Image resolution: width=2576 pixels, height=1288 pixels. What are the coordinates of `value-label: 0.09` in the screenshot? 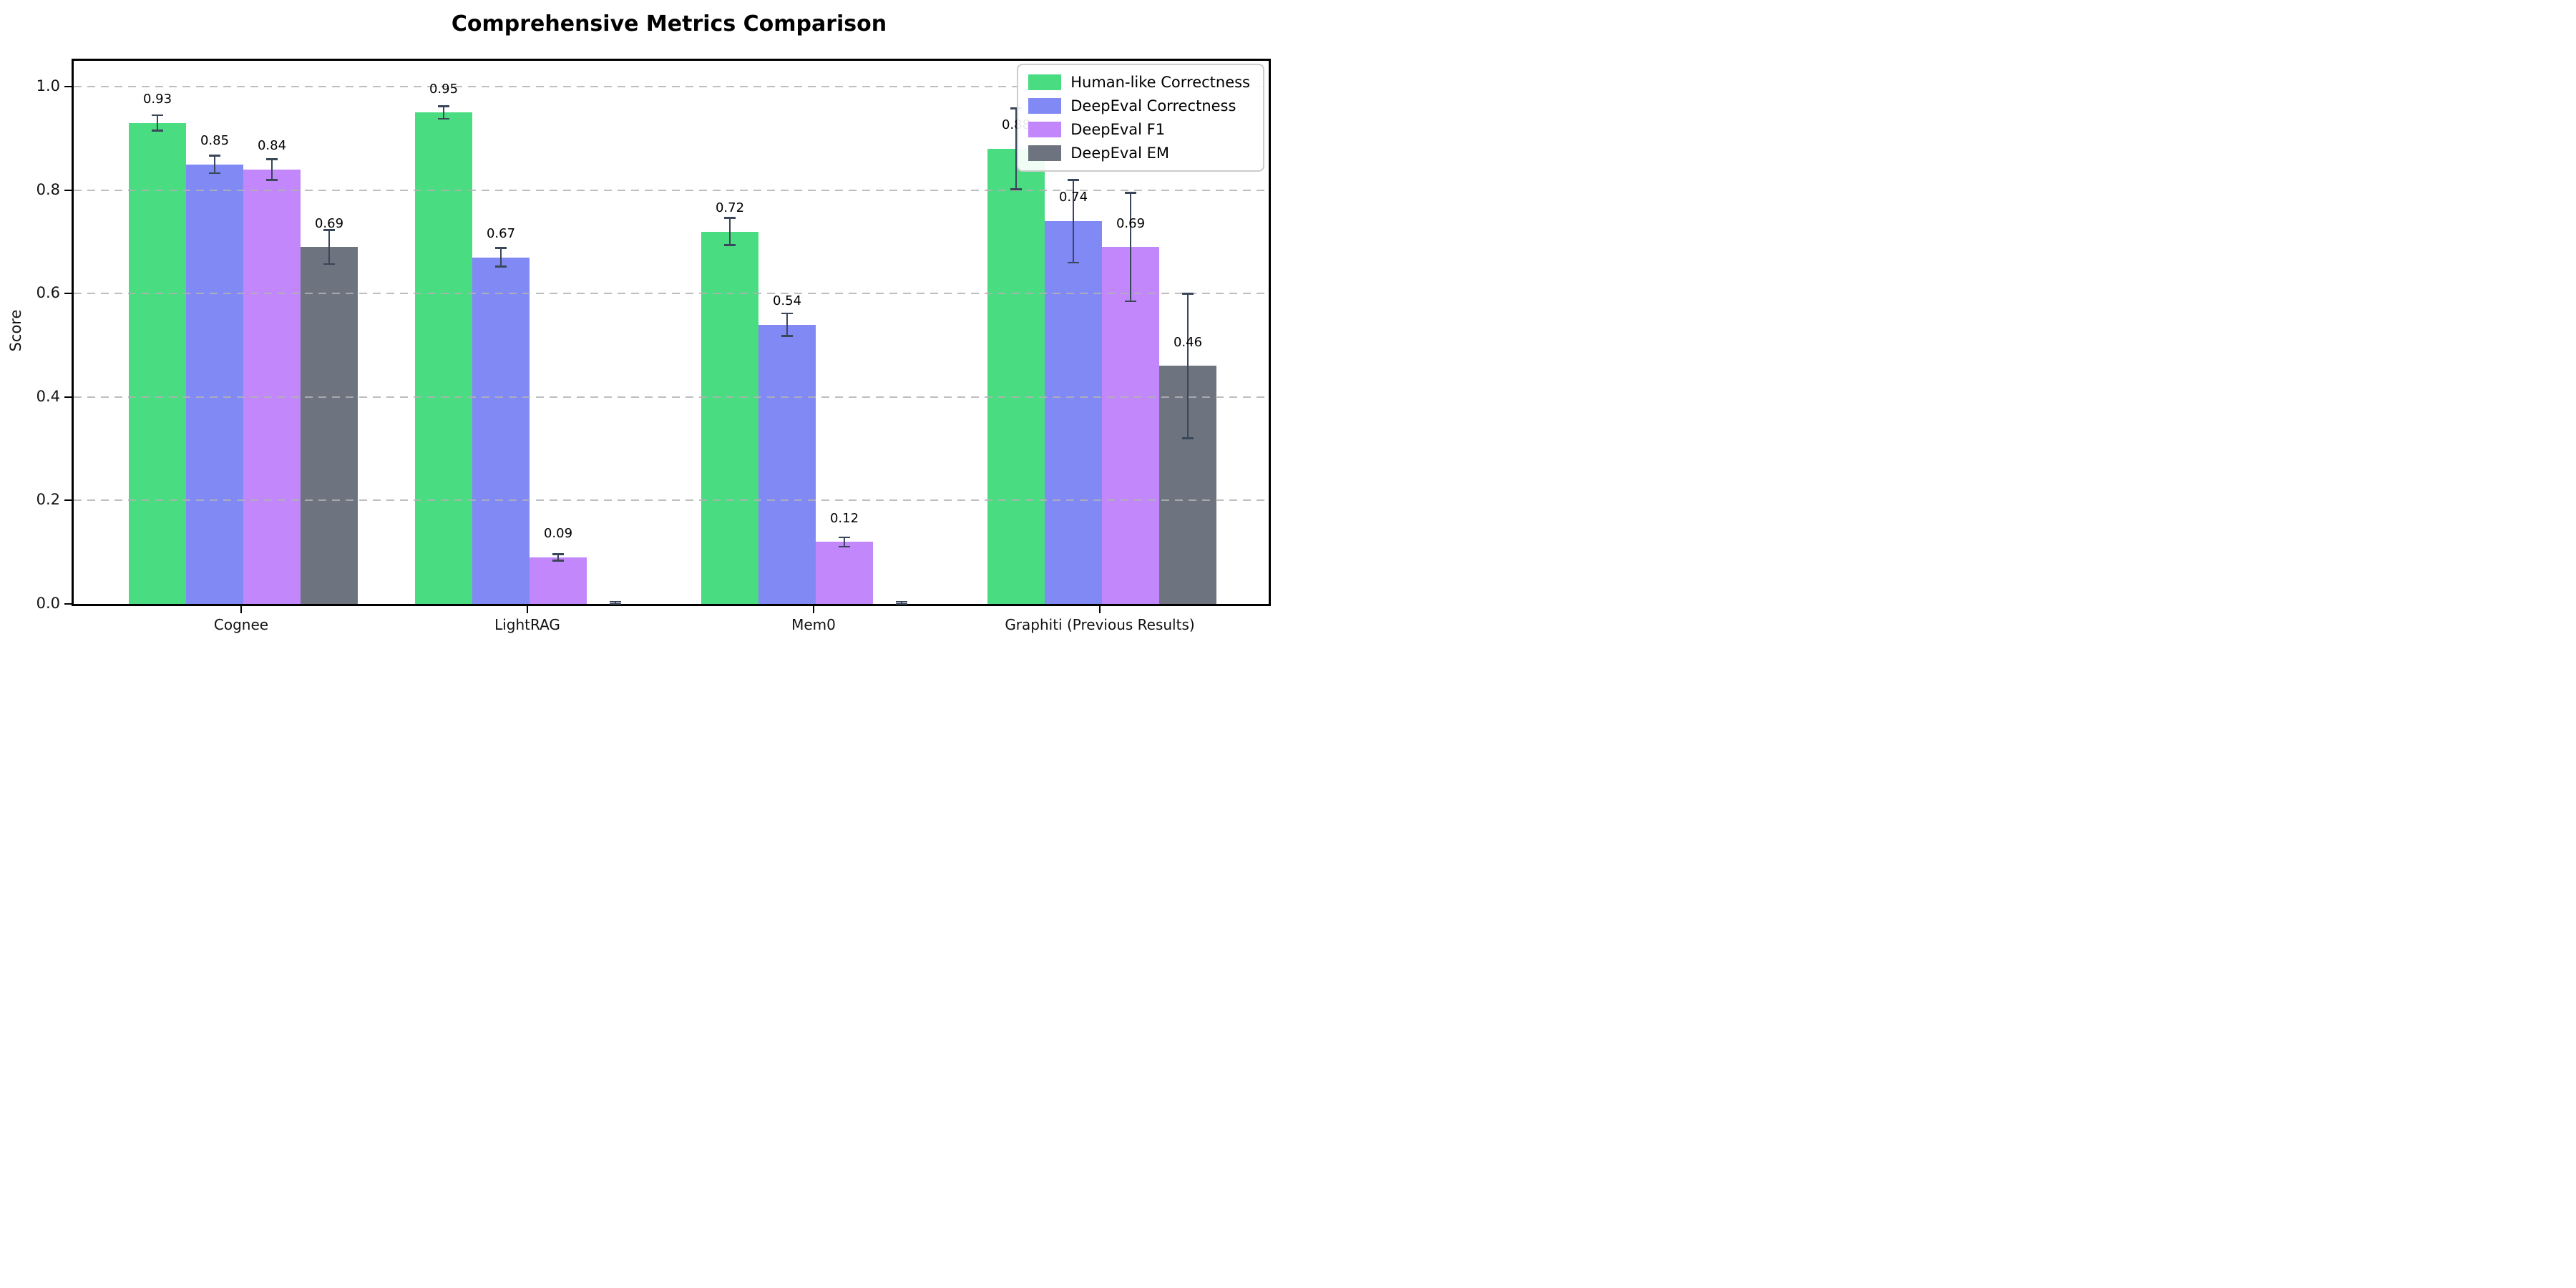 It's located at (558, 534).